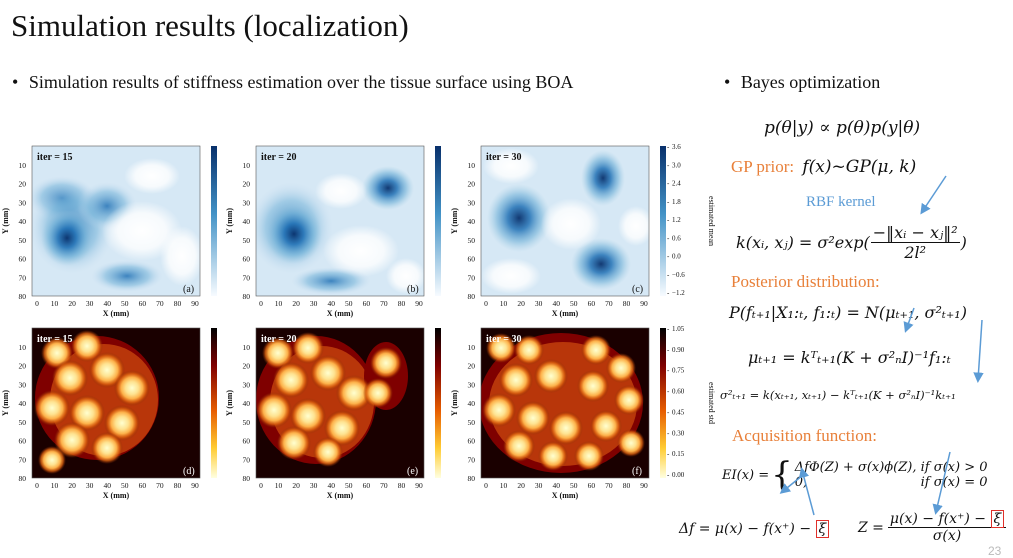 The height and width of the screenshot is (558, 1013). I want to click on gp-prior: GP prior: f(x)~GP(μ, k), so click(823, 167).